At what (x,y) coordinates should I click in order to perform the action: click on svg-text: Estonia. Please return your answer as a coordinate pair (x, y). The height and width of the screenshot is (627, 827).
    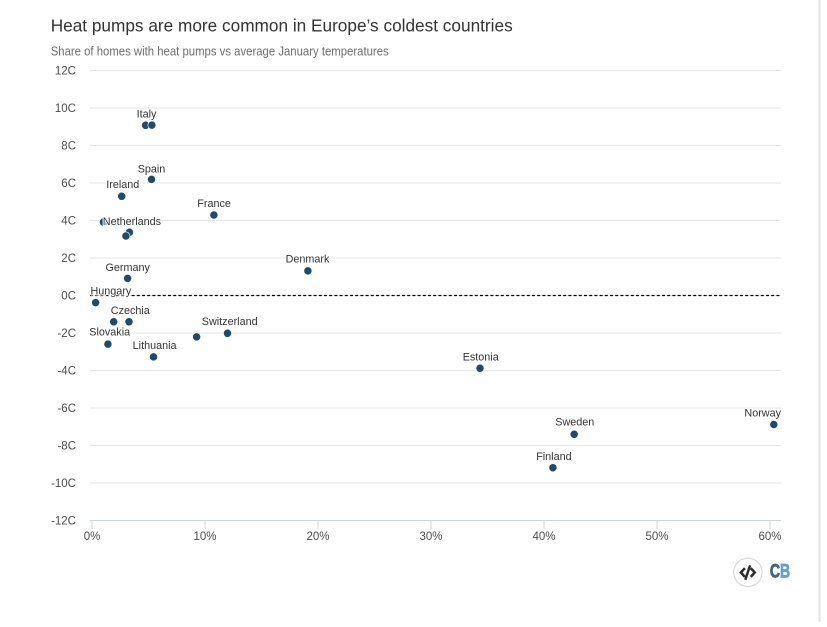
    Looking at the image, I should click on (481, 357).